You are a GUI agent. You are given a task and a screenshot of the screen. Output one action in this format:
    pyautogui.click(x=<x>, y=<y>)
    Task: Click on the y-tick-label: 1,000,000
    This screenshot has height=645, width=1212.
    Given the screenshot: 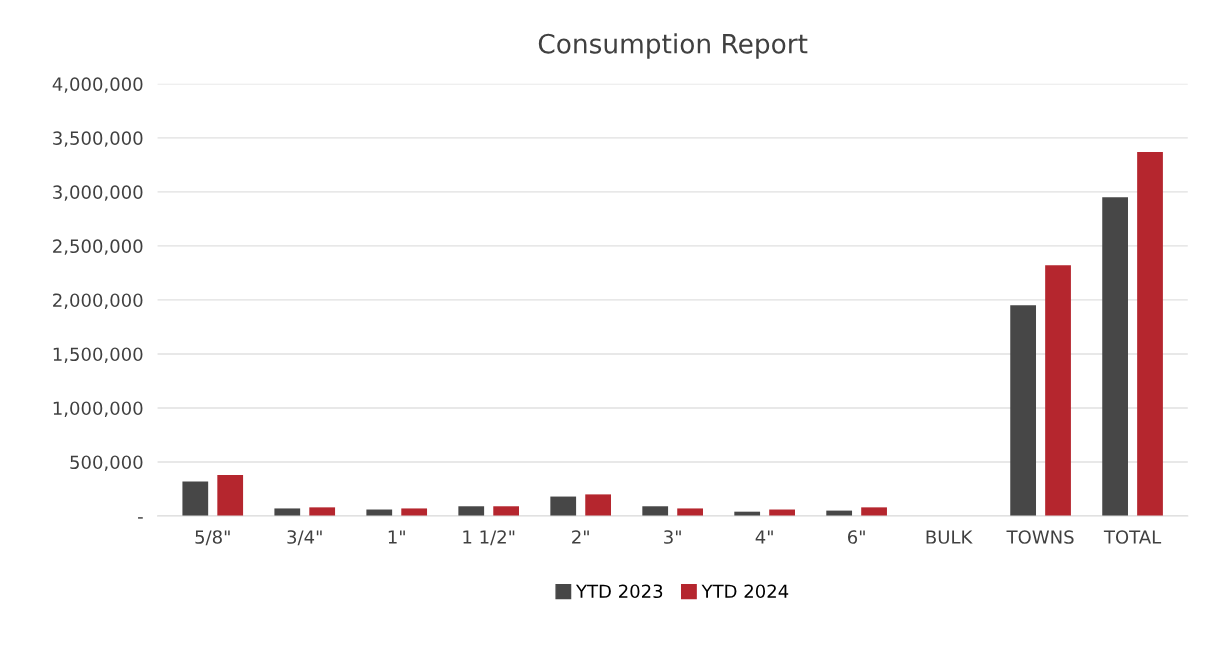 What is the action you would take?
    pyautogui.click(x=98, y=409)
    